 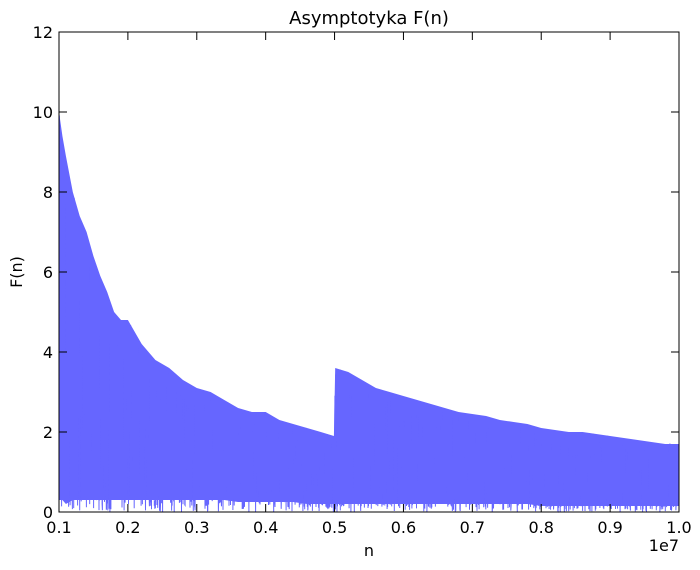 What do you see at coordinates (265, 527) in the screenshot?
I see `x-tick-label: 0.4` at bounding box center [265, 527].